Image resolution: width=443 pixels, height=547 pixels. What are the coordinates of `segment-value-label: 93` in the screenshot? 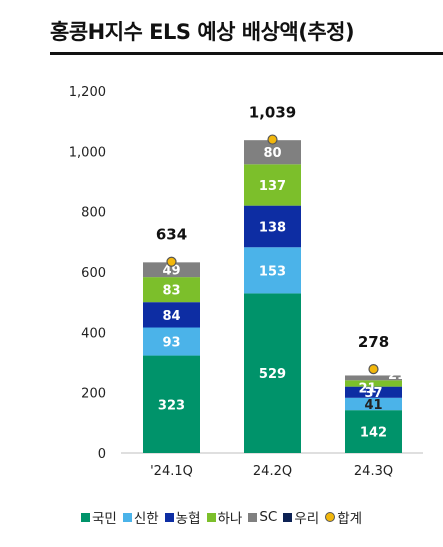 It's located at (171, 343).